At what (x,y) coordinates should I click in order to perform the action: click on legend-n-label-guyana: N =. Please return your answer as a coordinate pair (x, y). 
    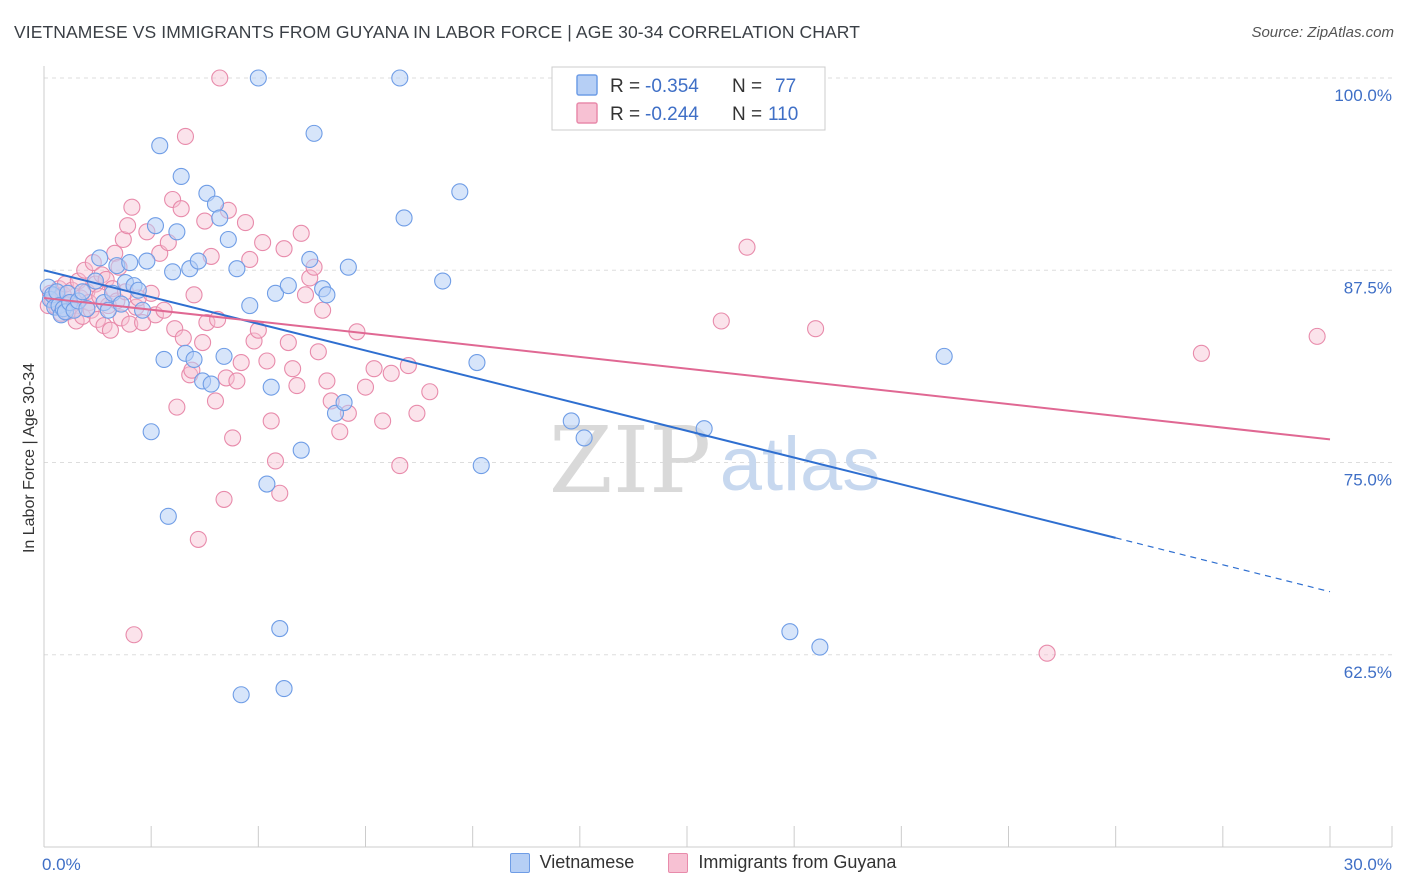
    Looking at the image, I should click on (747, 114).